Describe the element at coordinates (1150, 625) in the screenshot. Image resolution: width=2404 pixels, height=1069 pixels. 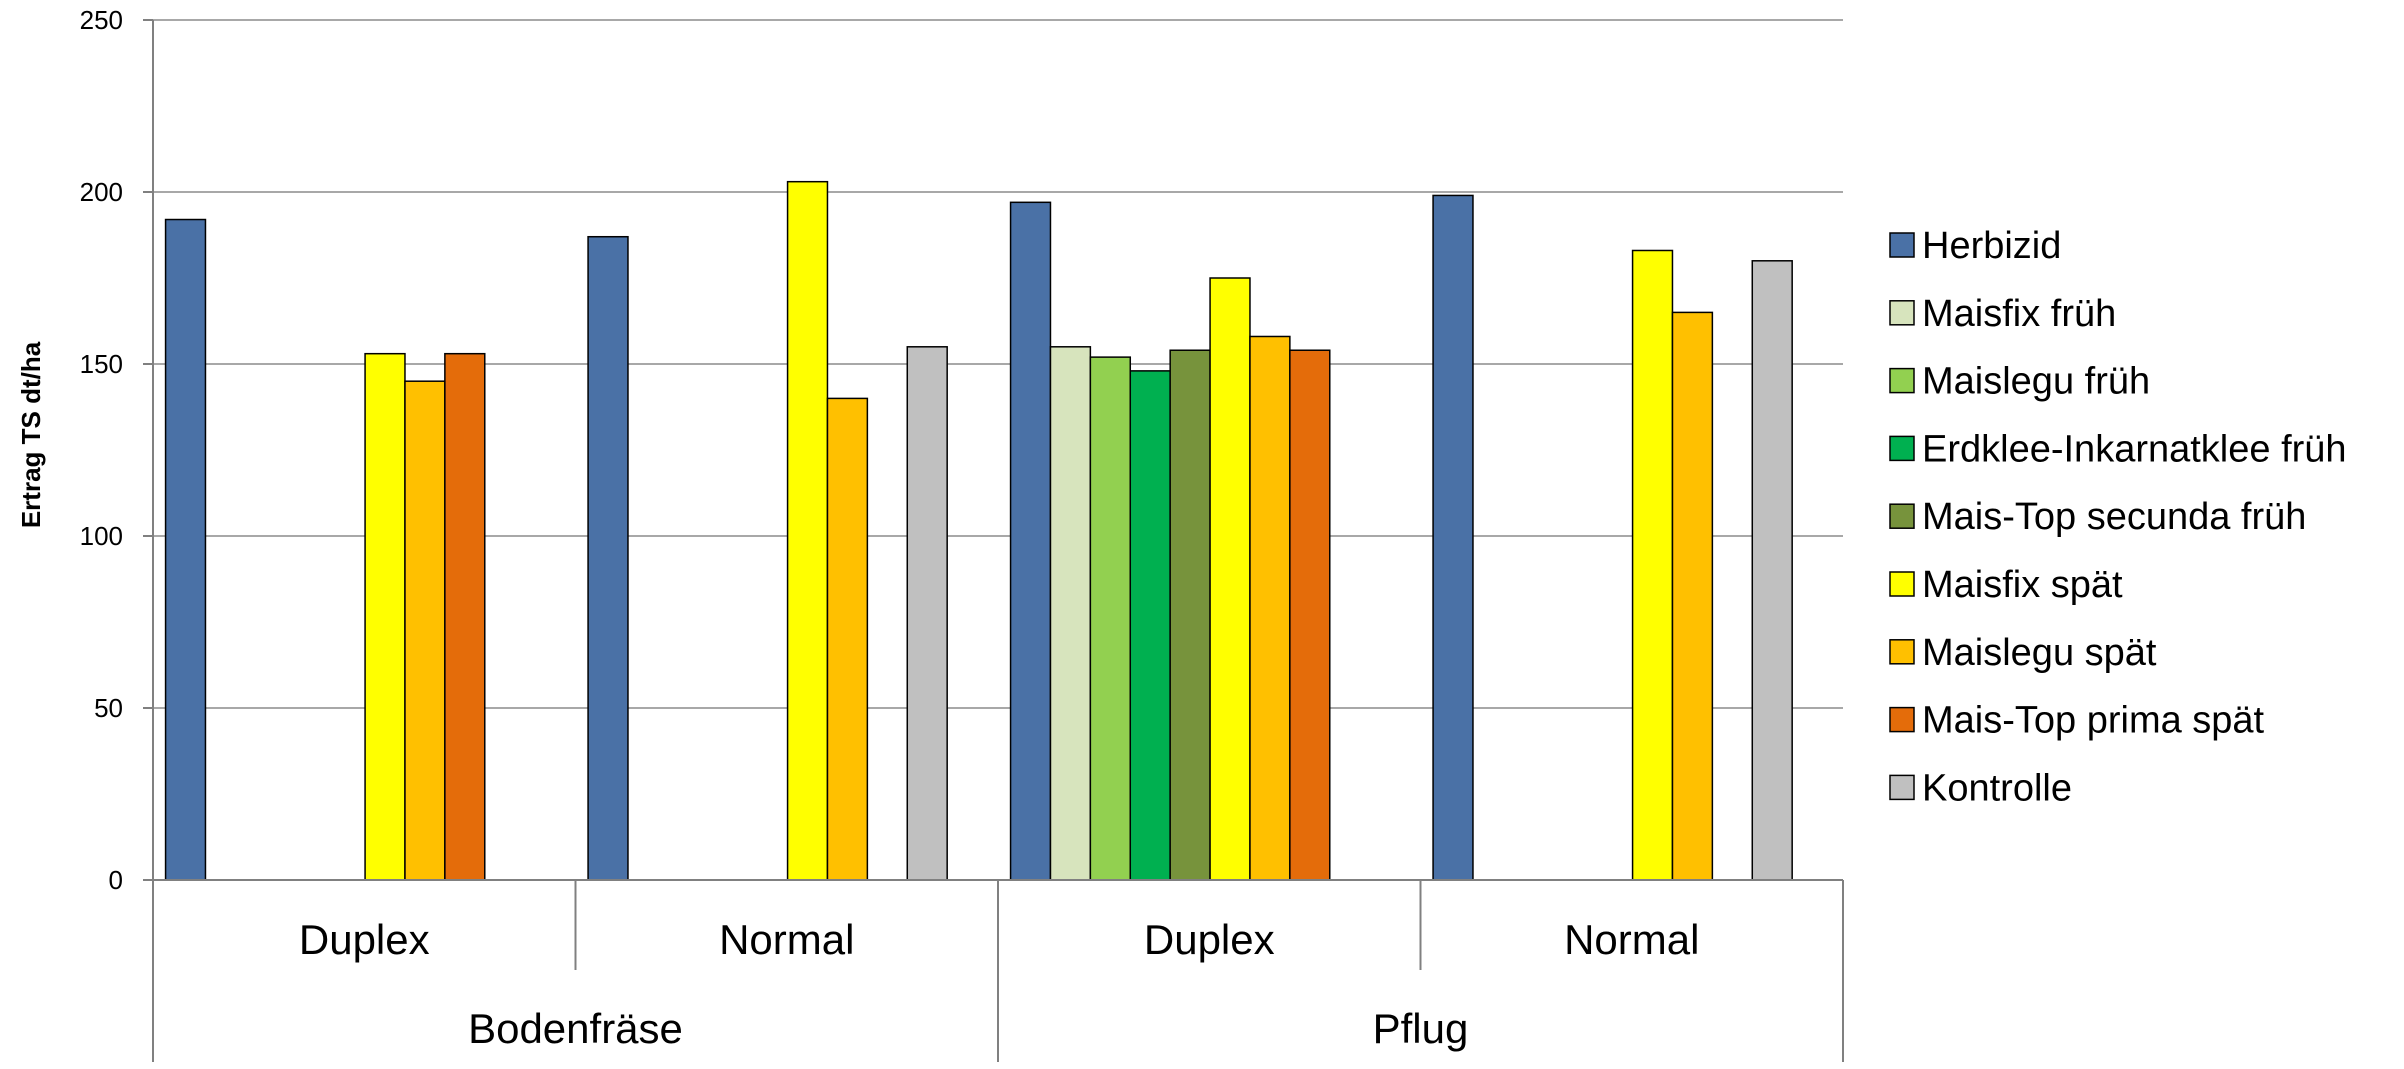
I see `bar-erdklee-inkarnatklee-frueh` at that location.